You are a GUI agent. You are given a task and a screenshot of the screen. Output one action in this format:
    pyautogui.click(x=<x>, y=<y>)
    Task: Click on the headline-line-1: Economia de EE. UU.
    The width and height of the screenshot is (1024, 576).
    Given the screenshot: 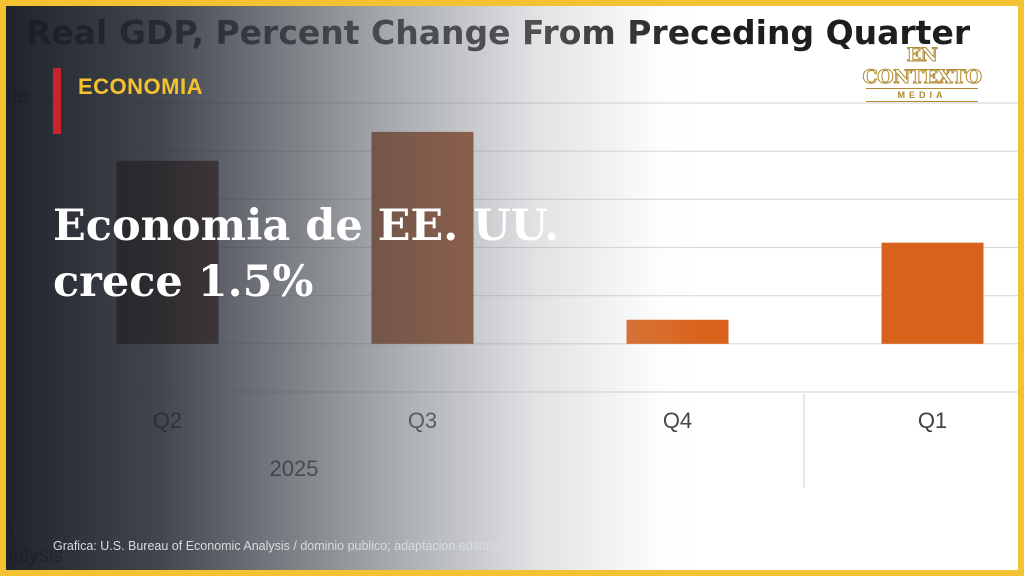 What is the action you would take?
    pyautogui.click(x=306, y=226)
    